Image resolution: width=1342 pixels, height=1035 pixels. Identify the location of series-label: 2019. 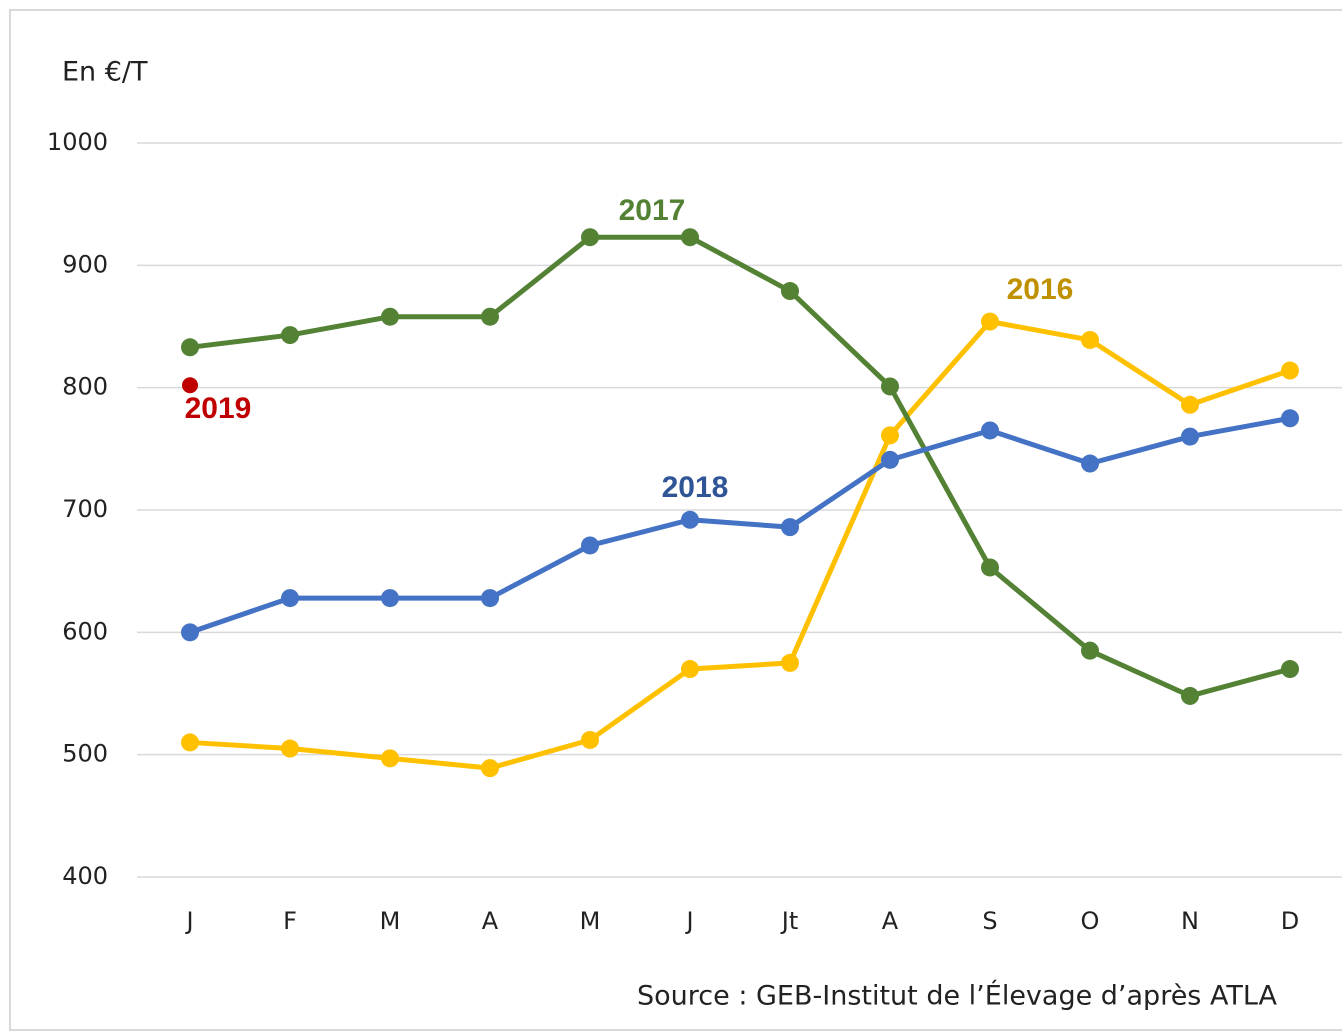
(218, 408).